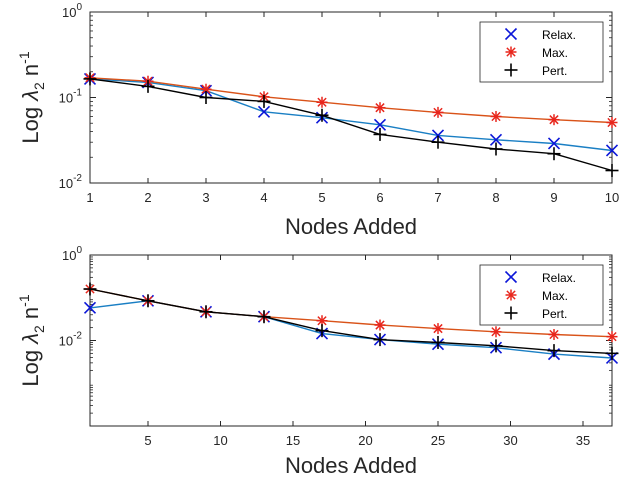 Image resolution: width=623 pixels, height=480 pixels. I want to click on x-tick-label: 4, so click(263, 197).